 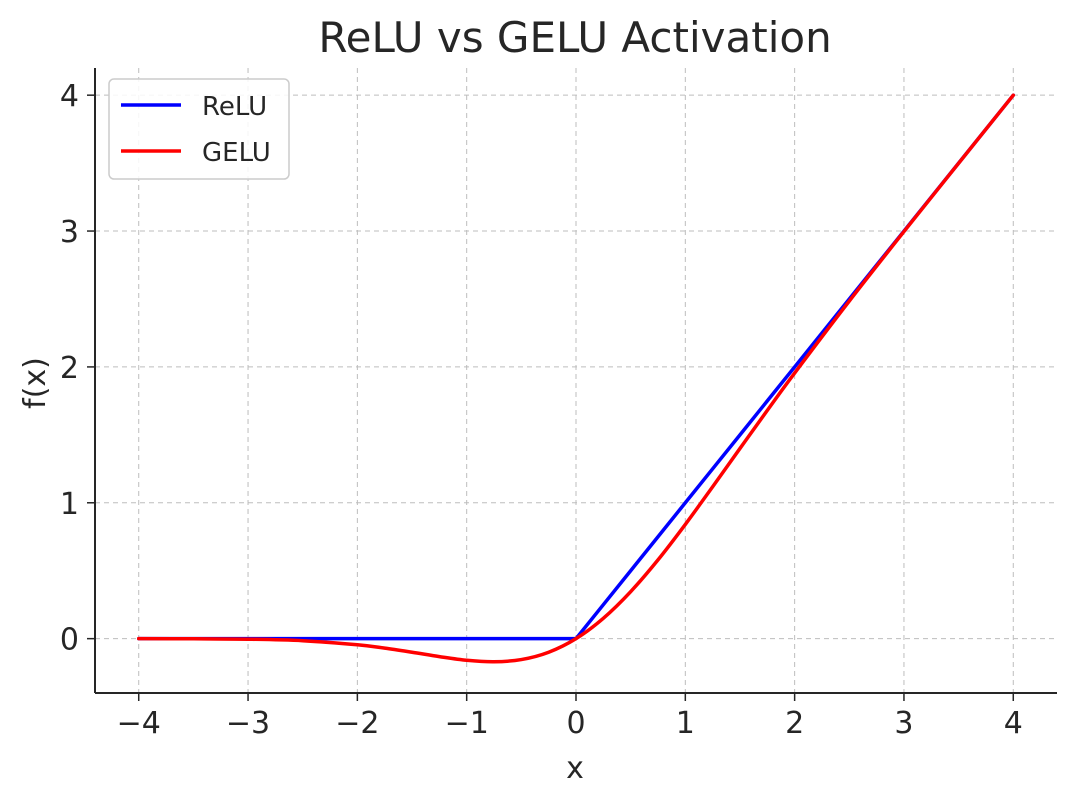 I want to click on y-tick-label: 0, so click(x=69, y=640).